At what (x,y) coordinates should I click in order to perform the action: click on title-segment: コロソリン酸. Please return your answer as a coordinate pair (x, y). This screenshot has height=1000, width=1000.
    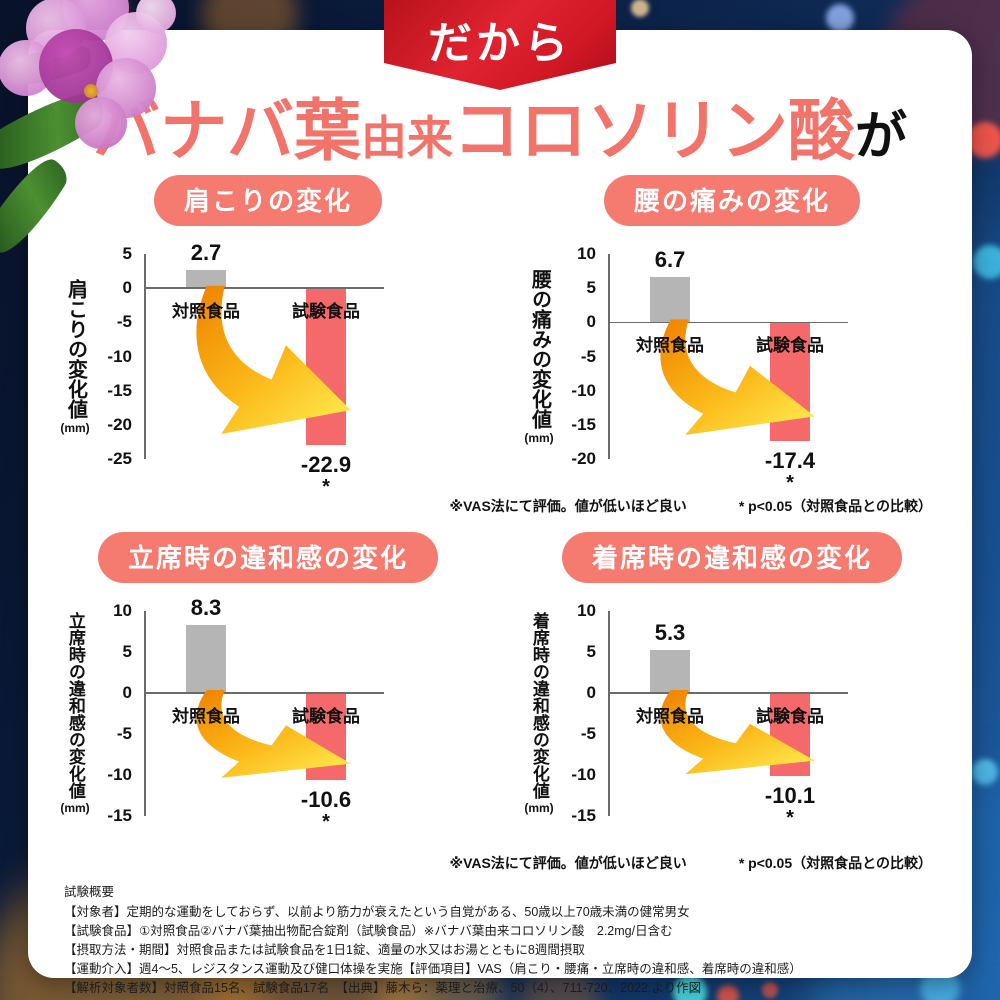
    Looking at the image, I should click on (653, 131).